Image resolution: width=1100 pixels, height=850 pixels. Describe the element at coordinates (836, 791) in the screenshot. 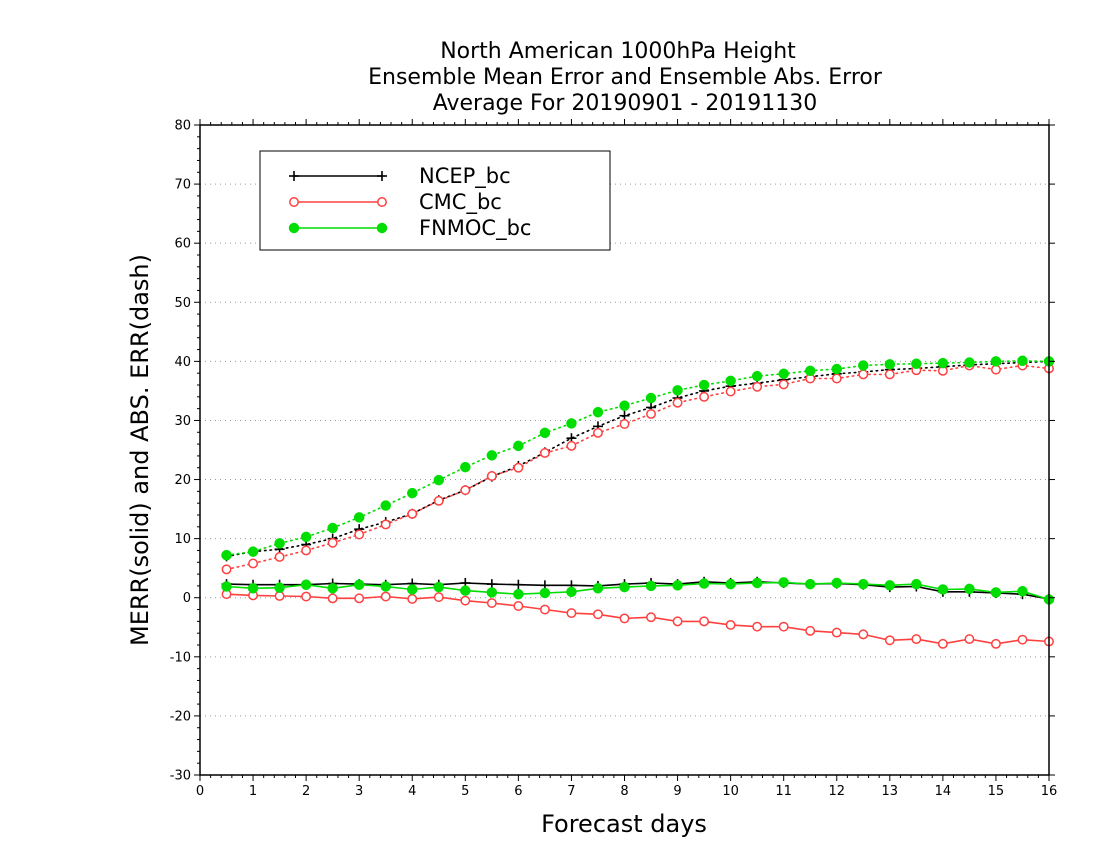

I see `x-tick-label: 12` at that location.